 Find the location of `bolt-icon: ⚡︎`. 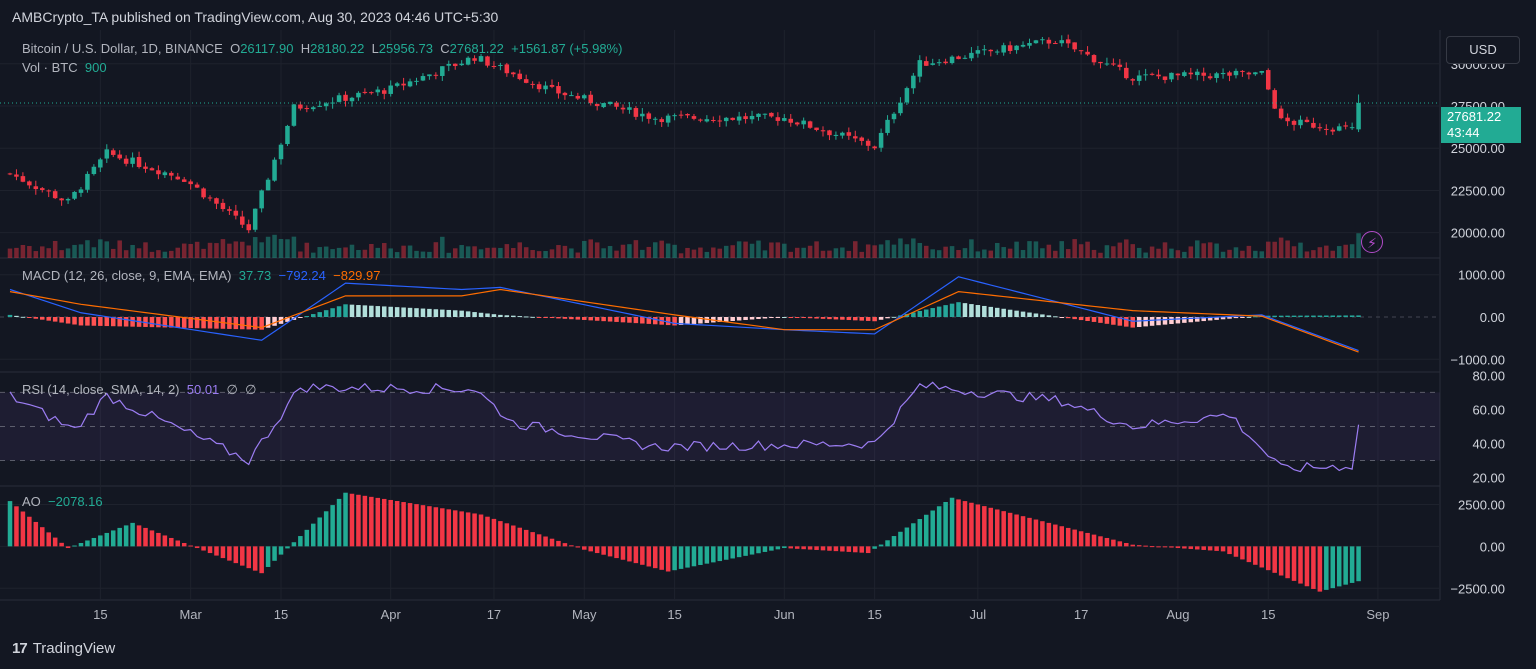

bolt-icon: ⚡︎ is located at coordinates (1372, 242).